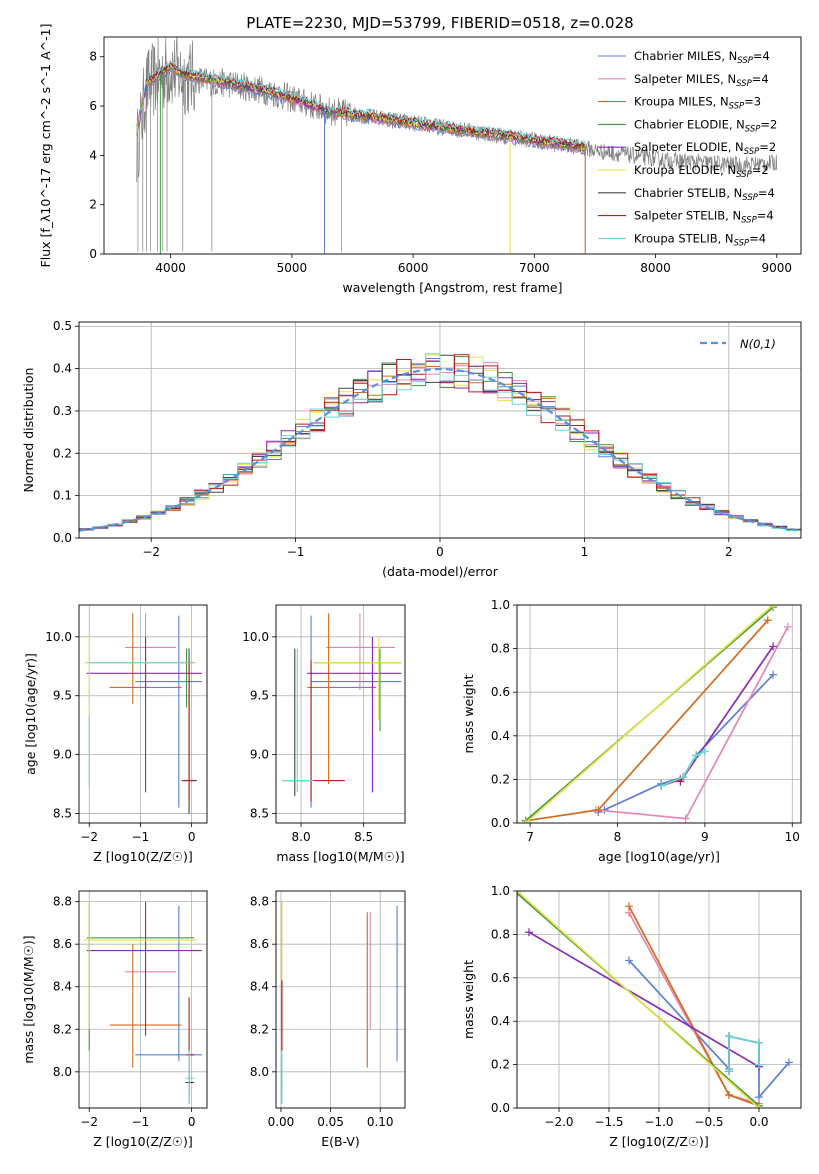 This screenshot has height=1174, width=819. I want to click on y-tick-label: 8, so click(93, 57).